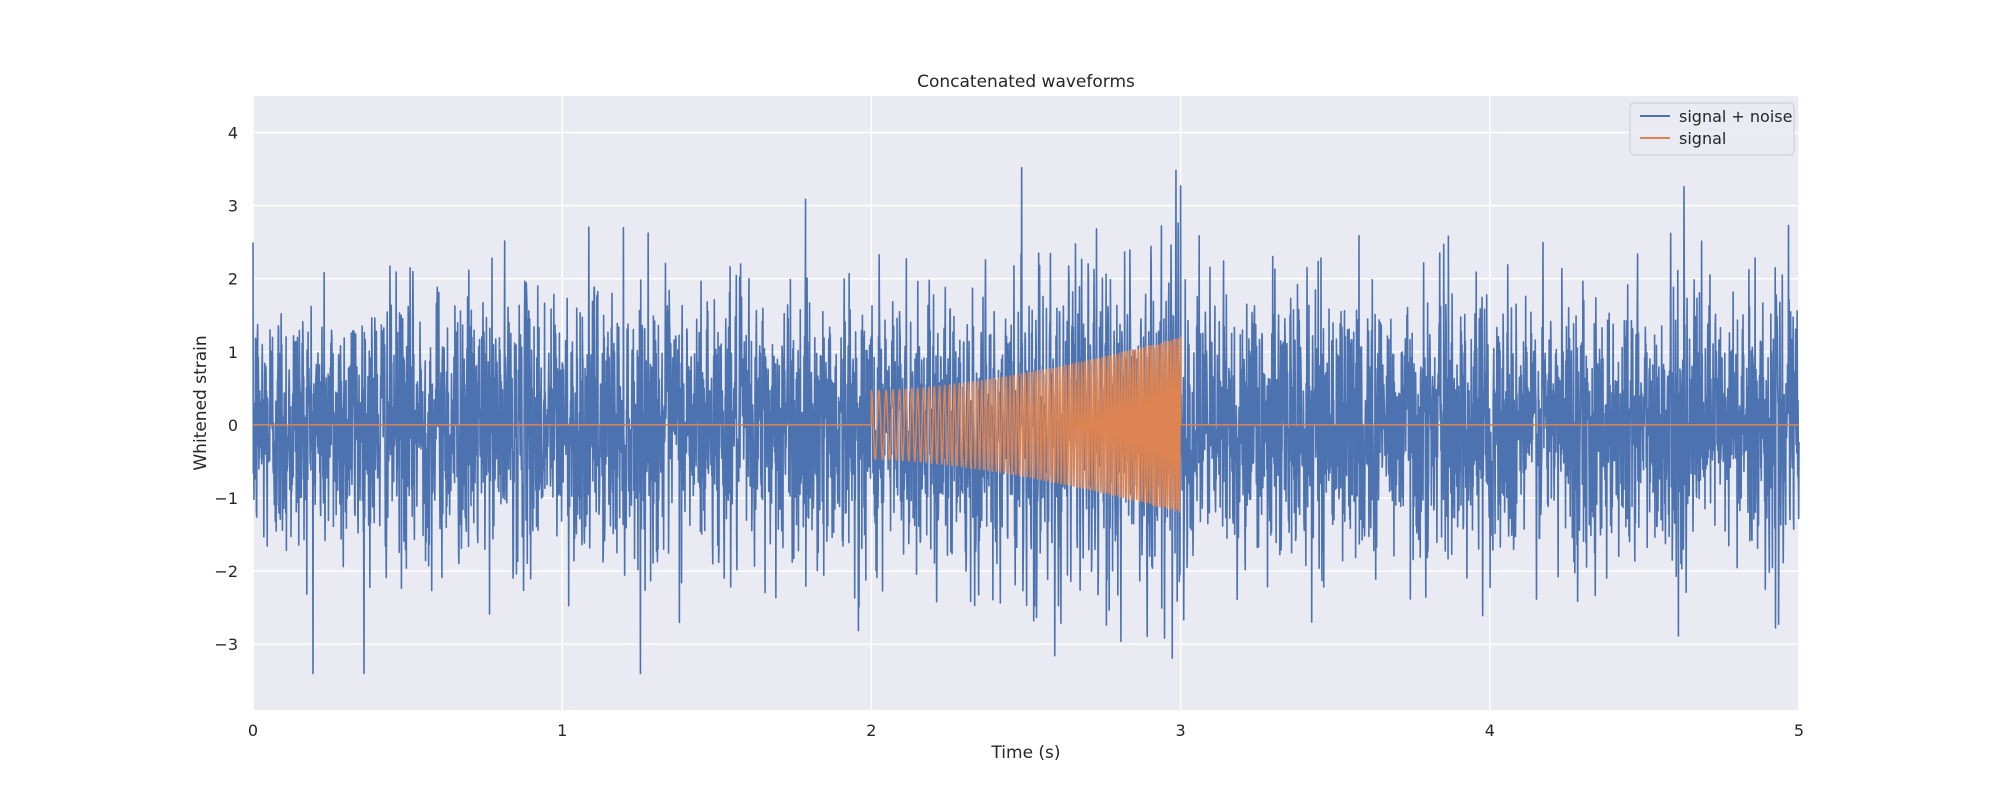 The width and height of the screenshot is (2000, 800). What do you see at coordinates (562, 730) in the screenshot?
I see `x-tick-label: 1` at bounding box center [562, 730].